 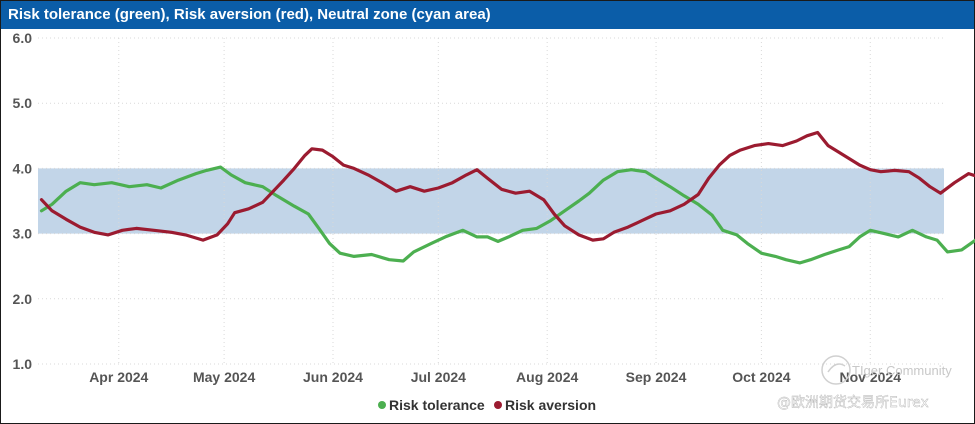 What do you see at coordinates (382, 405) in the screenshot?
I see `legend-marker-risk-tolerance` at bounding box center [382, 405].